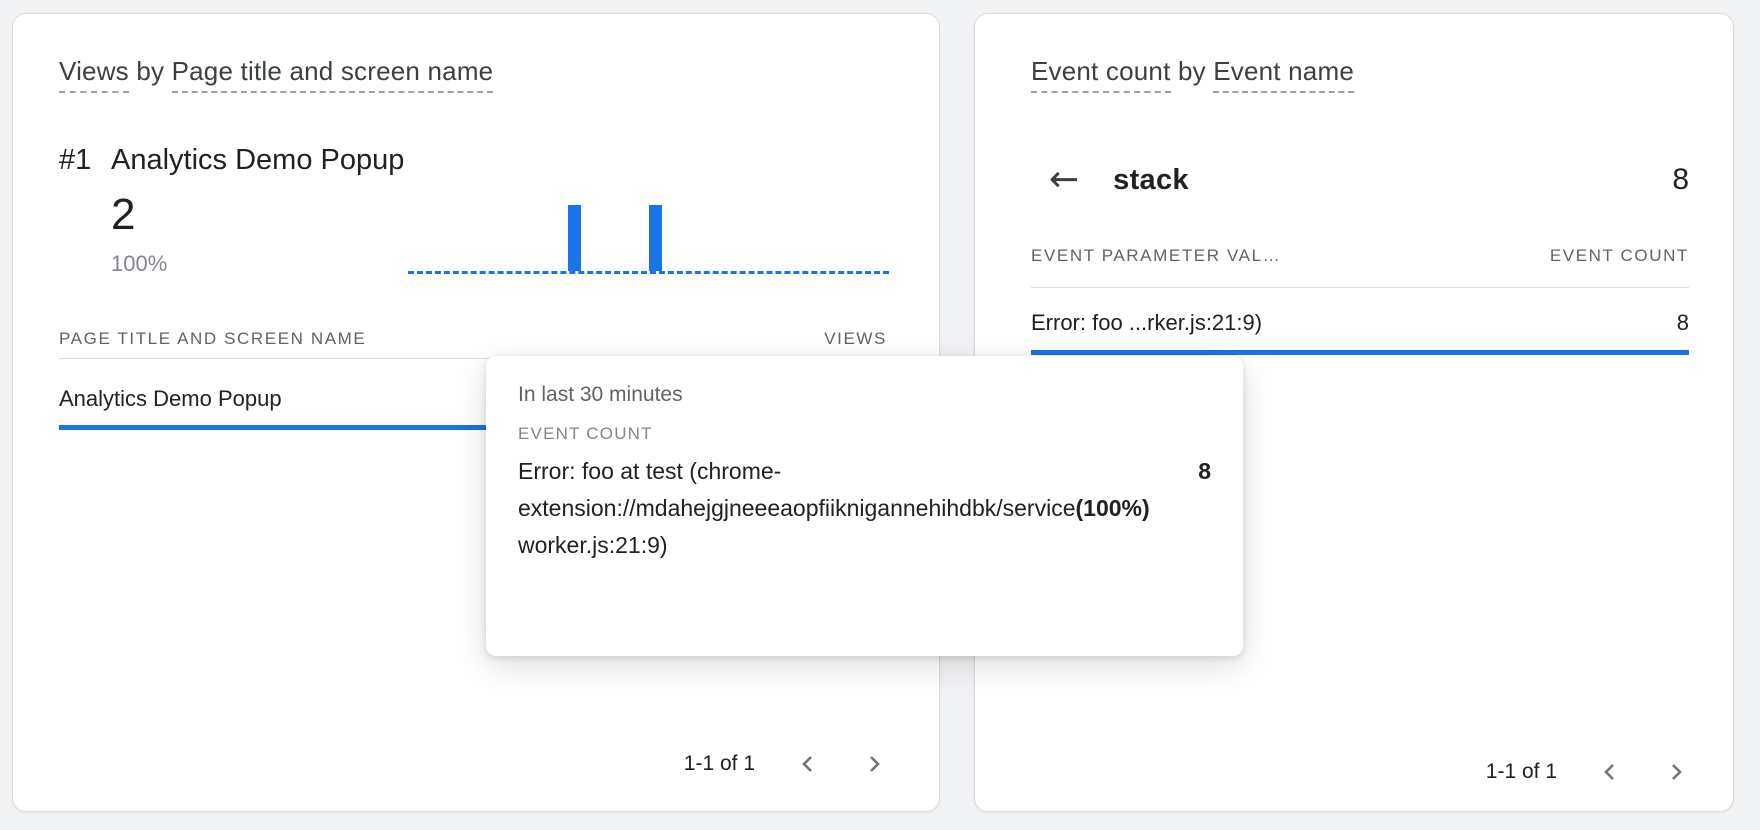  Describe the element at coordinates (170, 398) in the screenshot. I see `row-label: Analytics Demo Popup` at that location.